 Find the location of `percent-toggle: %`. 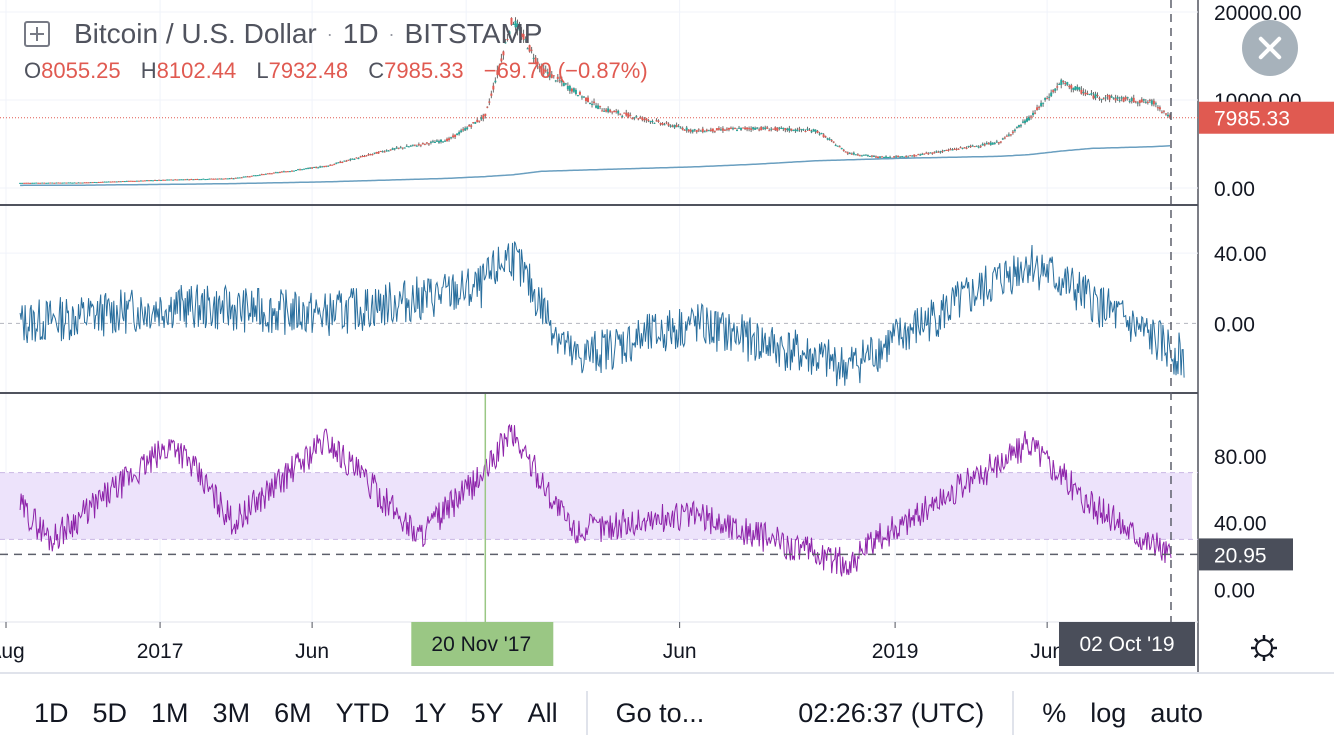

percent-toggle: % is located at coordinates (1054, 712).